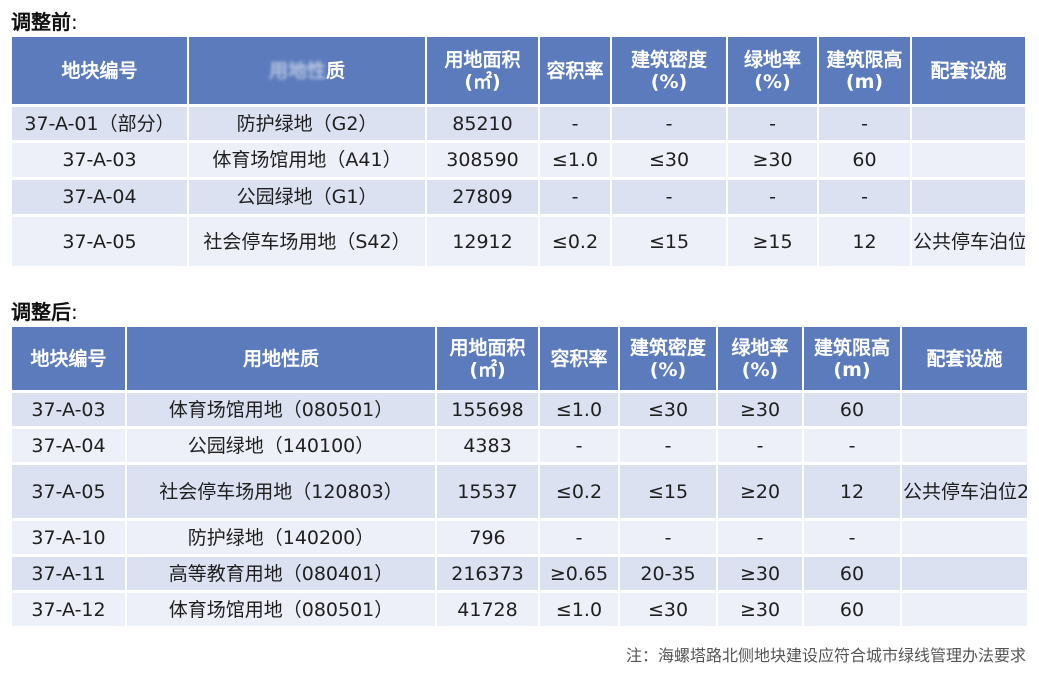  I want to click on before-header-height-limit: 建筑限高 (m), so click(865, 72).